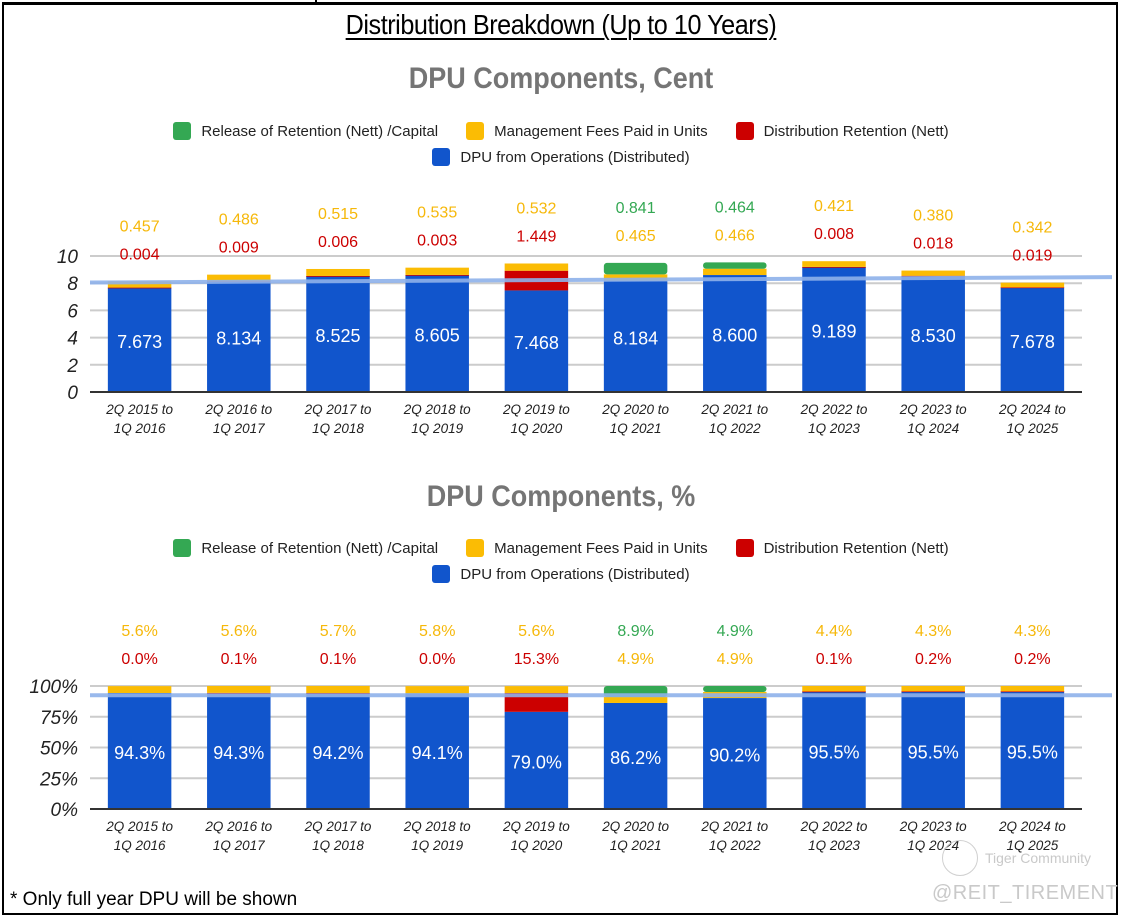  I want to click on x-tick-label: 1Q 2017, so click(239, 428).